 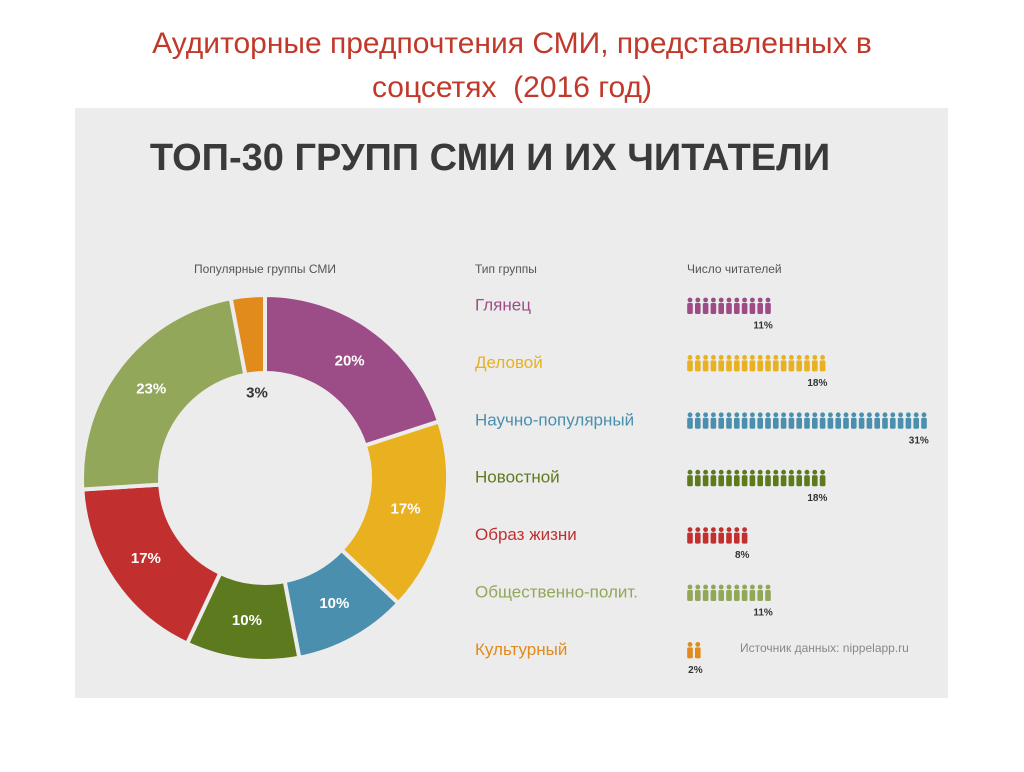 I want to click on category-label: Деловой, so click(x=509, y=362).